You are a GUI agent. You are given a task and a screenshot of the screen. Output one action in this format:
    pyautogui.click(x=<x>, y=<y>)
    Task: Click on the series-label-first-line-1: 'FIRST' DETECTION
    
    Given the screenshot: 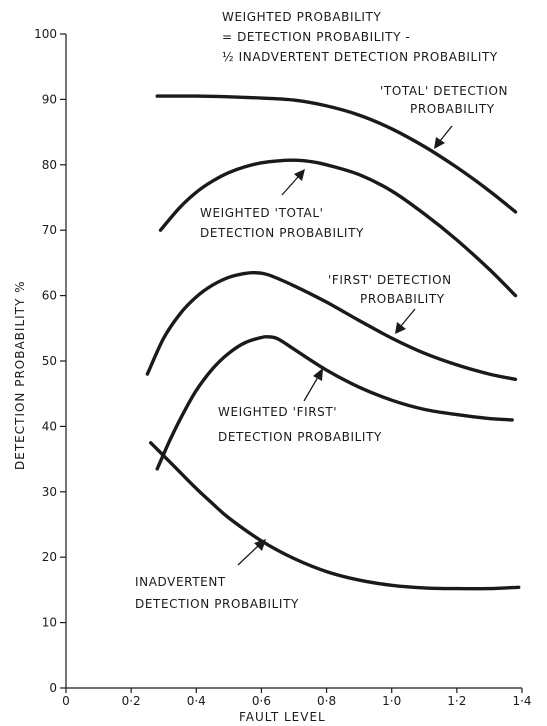 What is the action you would take?
    pyautogui.click(x=390, y=280)
    